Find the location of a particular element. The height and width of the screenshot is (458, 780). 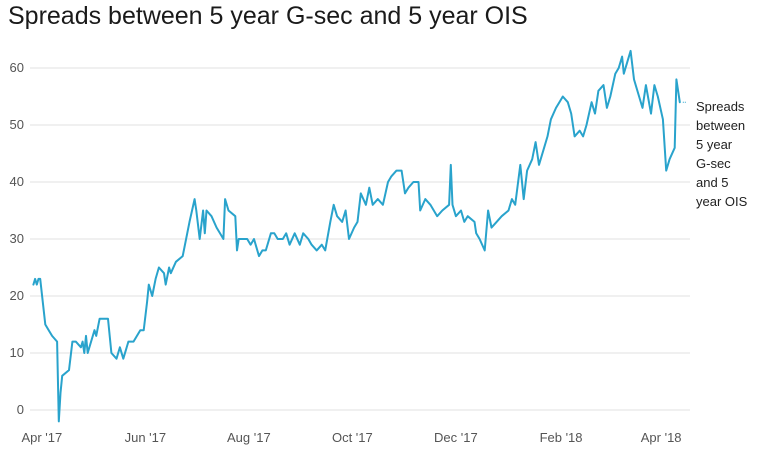

x-tick-label: Dec '17 is located at coordinates (456, 437).